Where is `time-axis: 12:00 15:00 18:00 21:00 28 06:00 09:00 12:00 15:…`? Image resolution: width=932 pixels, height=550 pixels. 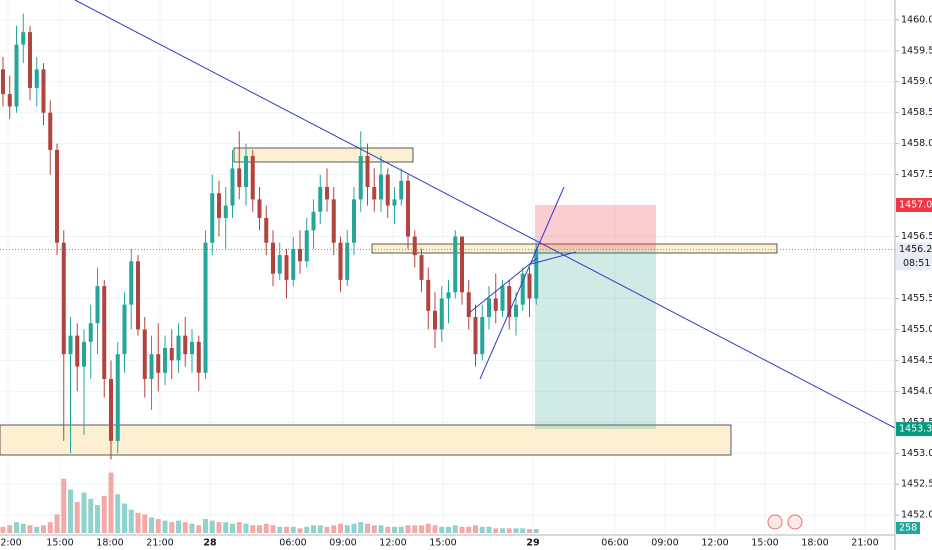 time-axis: 12:00 15:00 18:00 21:00 28 06:00 09:00 12:00 15:… is located at coordinates (439, 543).